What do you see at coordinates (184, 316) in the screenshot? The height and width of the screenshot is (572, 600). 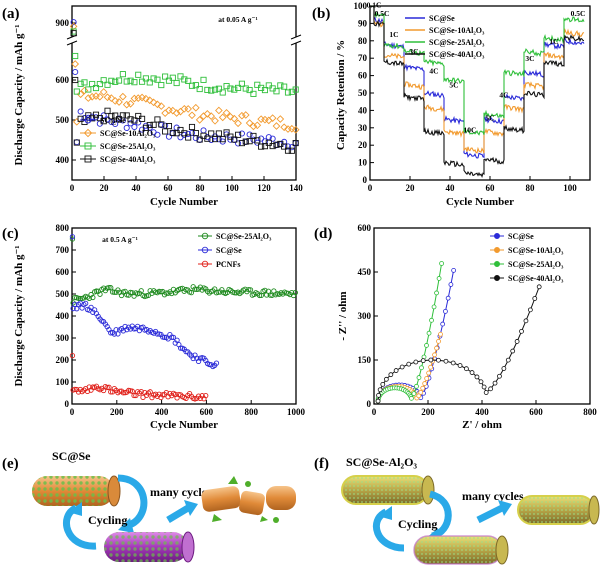 I see `chart-c-plot-frame` at bounding box center [184, 316].